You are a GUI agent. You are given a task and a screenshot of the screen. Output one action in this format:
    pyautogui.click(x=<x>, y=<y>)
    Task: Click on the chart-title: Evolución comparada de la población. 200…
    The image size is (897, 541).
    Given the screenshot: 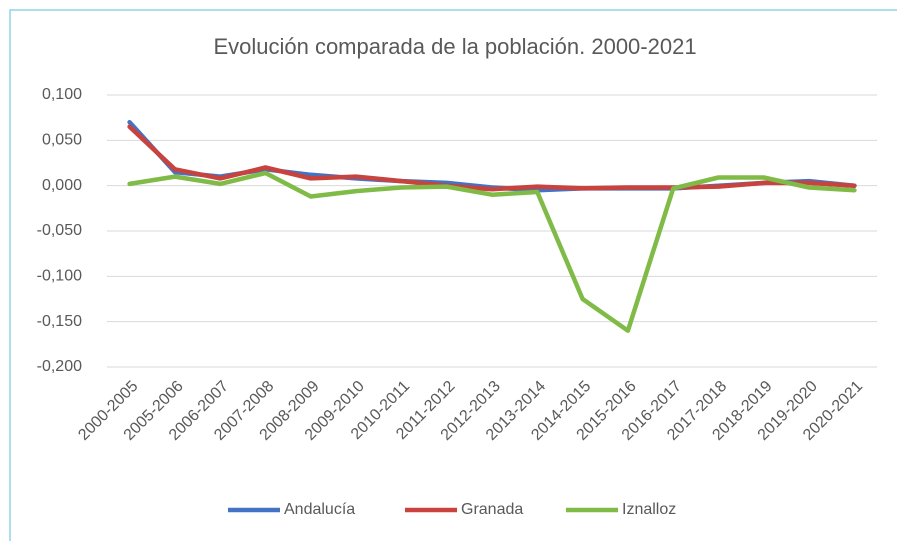 What is the action you would take?
    pyautogui.click(x=454, y=46)
    